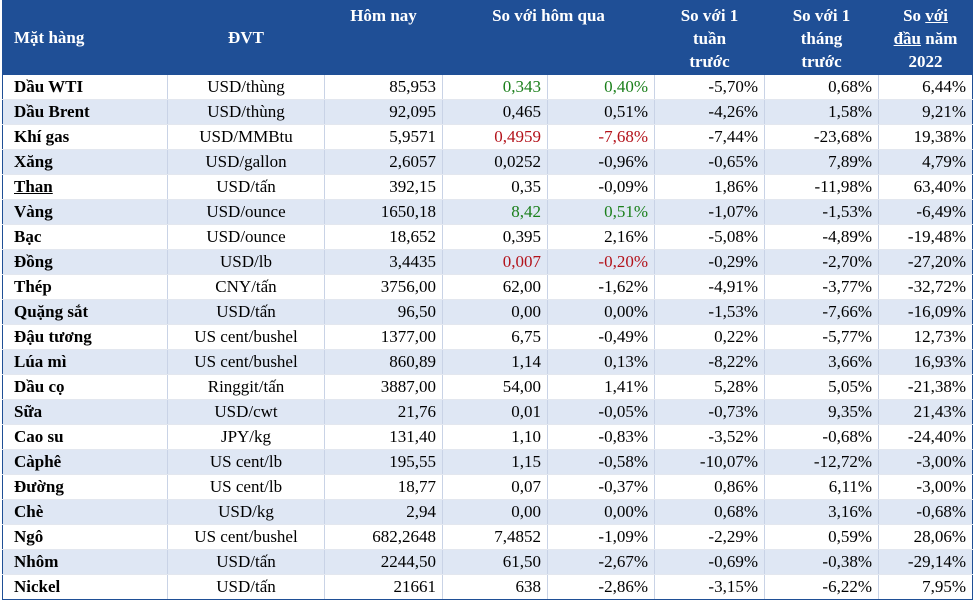  Describe the element at coordinates (246, 487) in the screenshot. I see `cell-unit: US cent/lb` at that location.